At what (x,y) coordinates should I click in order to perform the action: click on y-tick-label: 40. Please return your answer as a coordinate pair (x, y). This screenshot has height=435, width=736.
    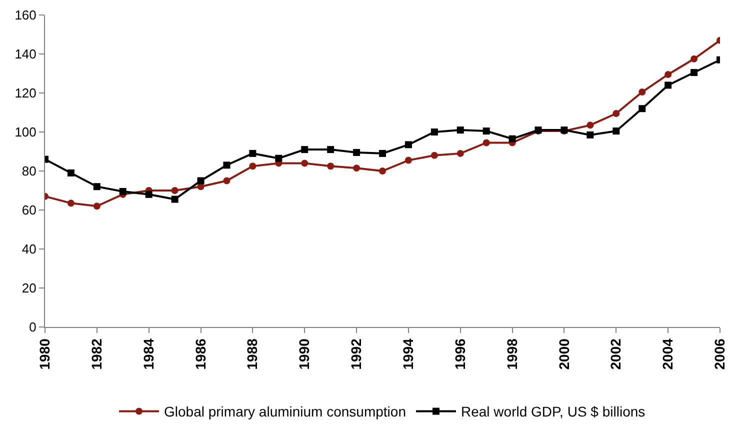
    Looking at the image, I should click on (29, 249).